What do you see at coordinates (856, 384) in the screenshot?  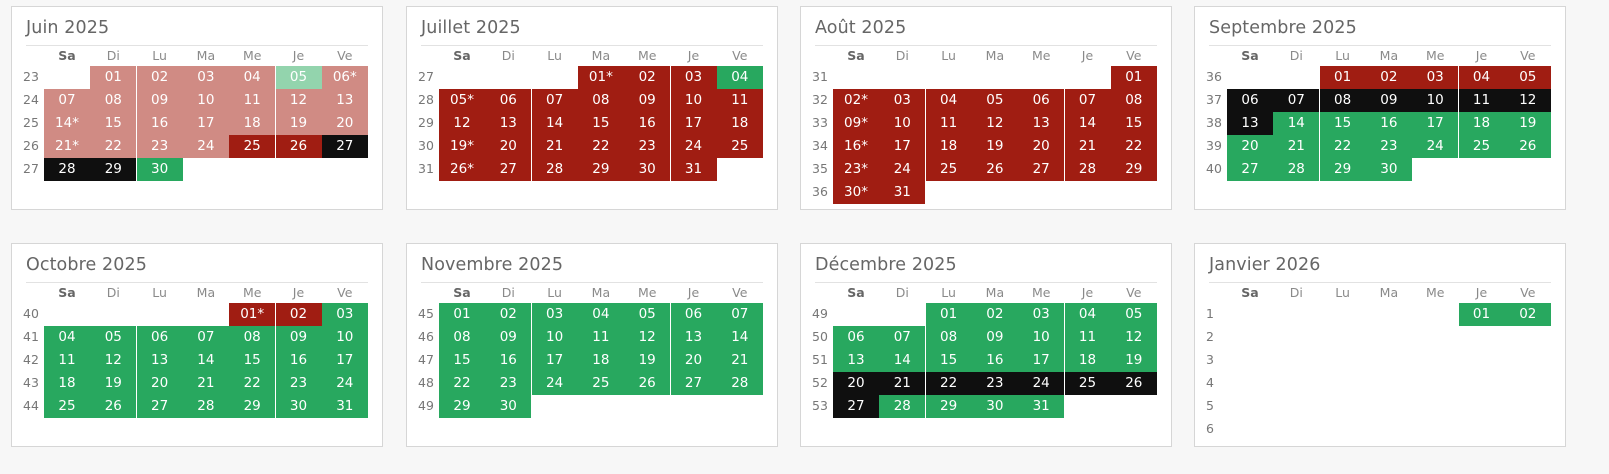 I see `day-cell: 20` at bounding box center [856, 384].